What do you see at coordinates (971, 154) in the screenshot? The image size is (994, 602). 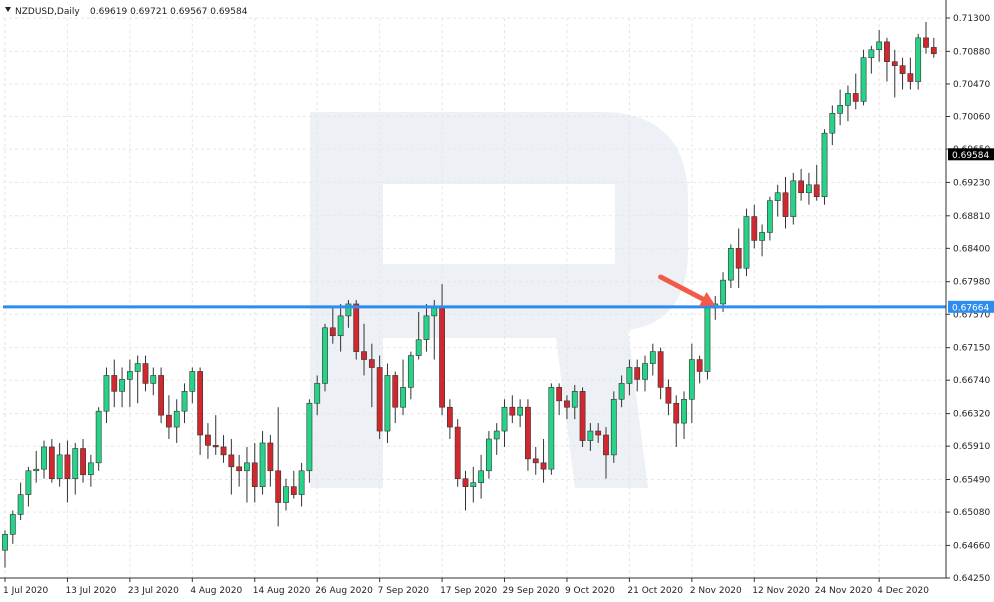 I see `current-price-tag: 0.69584` at bounding box center [971, 154].